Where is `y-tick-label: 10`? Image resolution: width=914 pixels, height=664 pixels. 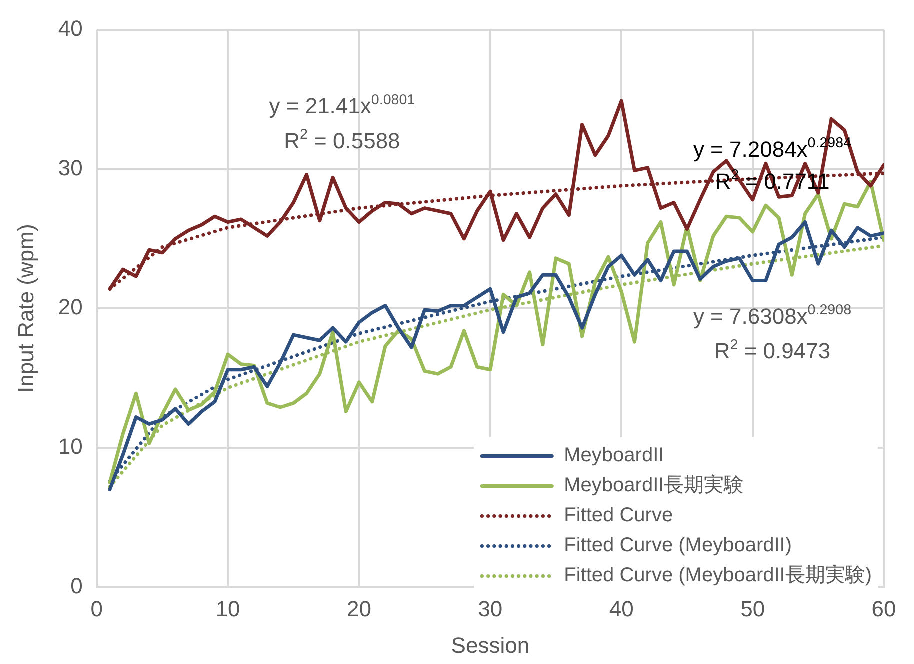 y-tick-label: 10 is located at coordinates (70, 446).